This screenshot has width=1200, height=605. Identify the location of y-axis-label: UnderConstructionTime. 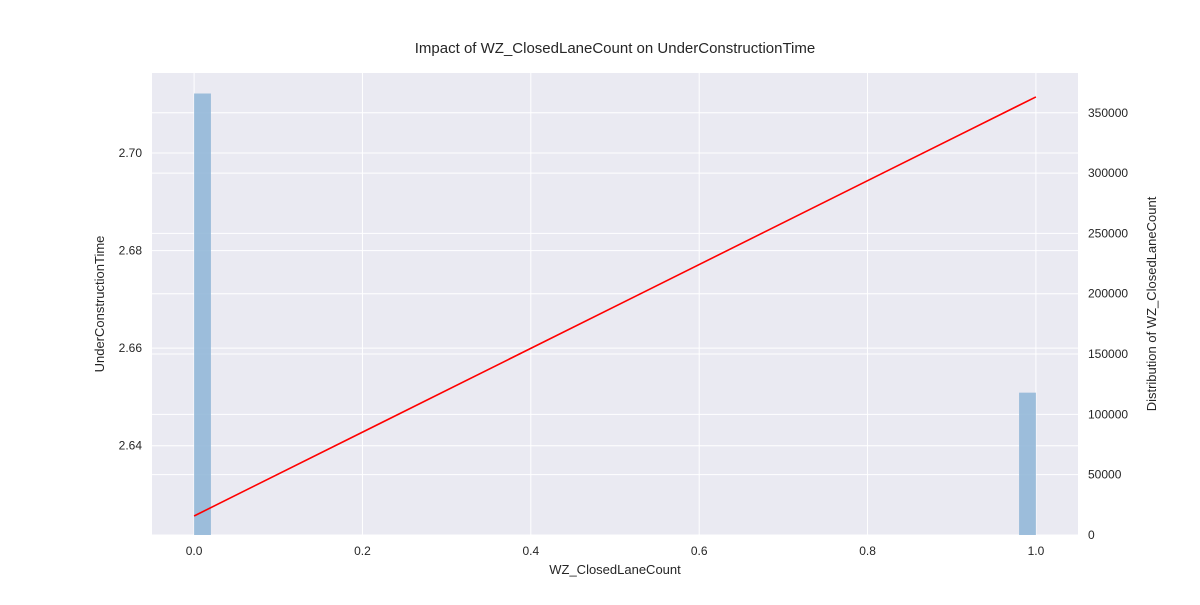
(99, 304).